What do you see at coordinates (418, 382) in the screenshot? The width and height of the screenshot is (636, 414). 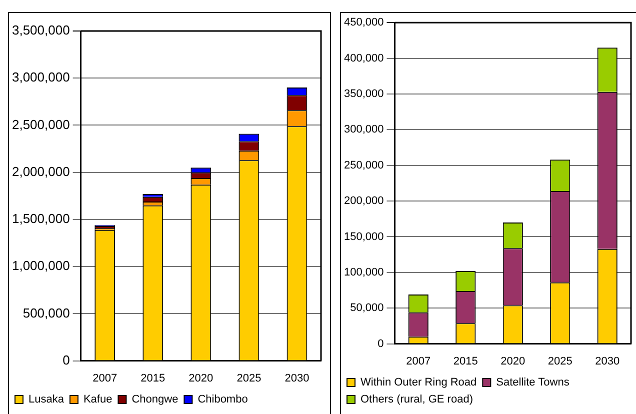 I see `legend-label: Within Outer Ring Road` at bounding box center [418, 382].